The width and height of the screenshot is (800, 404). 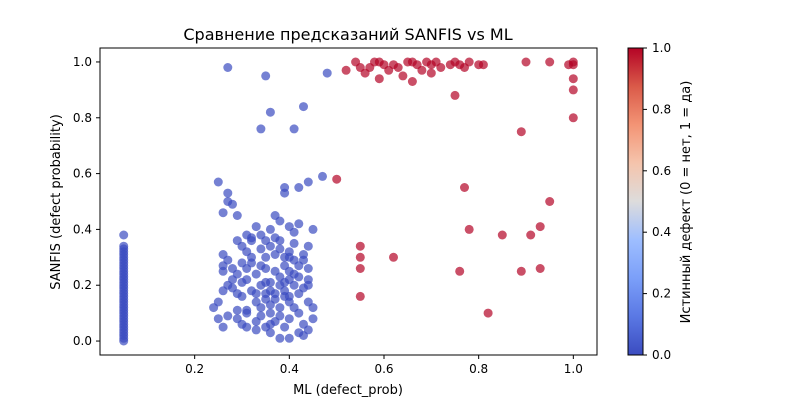 I want to click on y-tick-label: 0.4, so click(x=82, y=229).